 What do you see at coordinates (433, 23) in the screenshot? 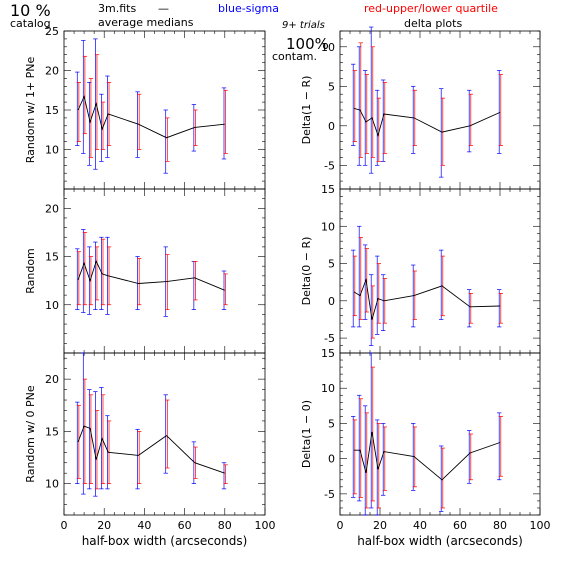
I see `delta-plots-label: delta plots` at bounding box center [433, 23].